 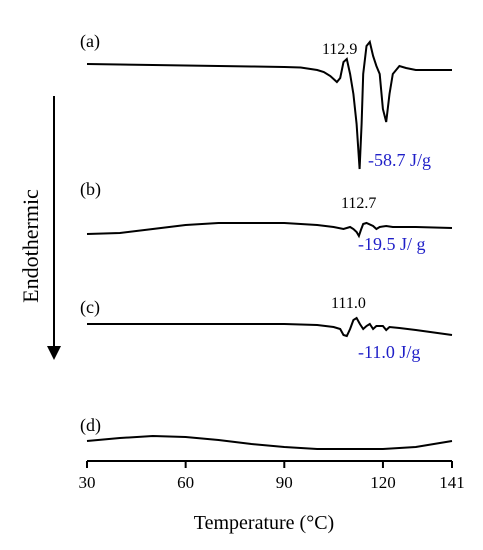 I want to click on peak-label-c: 111.0, so click(x=348, y=303).